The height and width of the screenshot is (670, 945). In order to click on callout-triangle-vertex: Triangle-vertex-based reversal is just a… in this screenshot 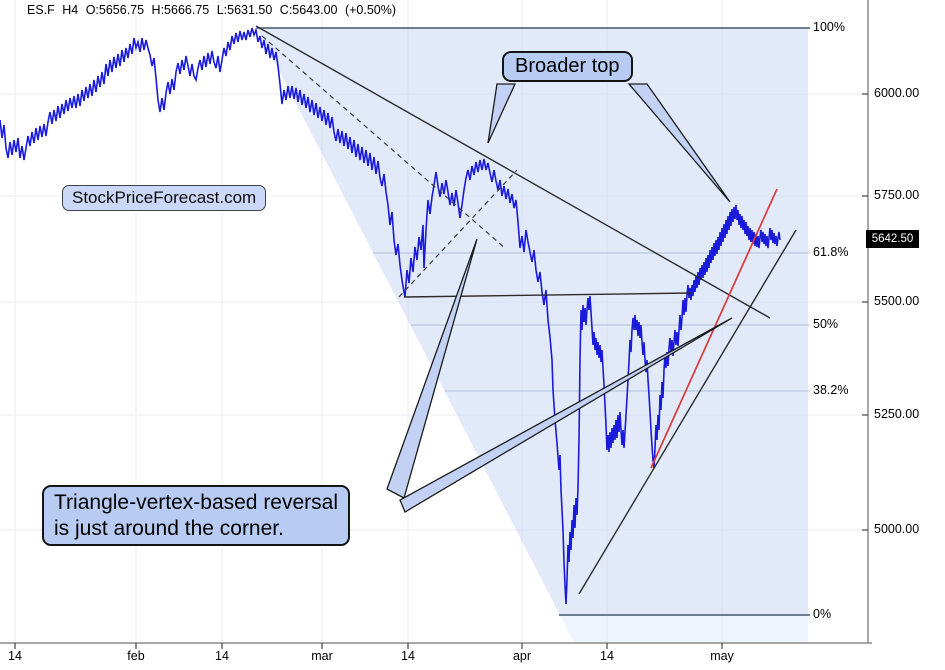, I will do `click(196, 516)`.